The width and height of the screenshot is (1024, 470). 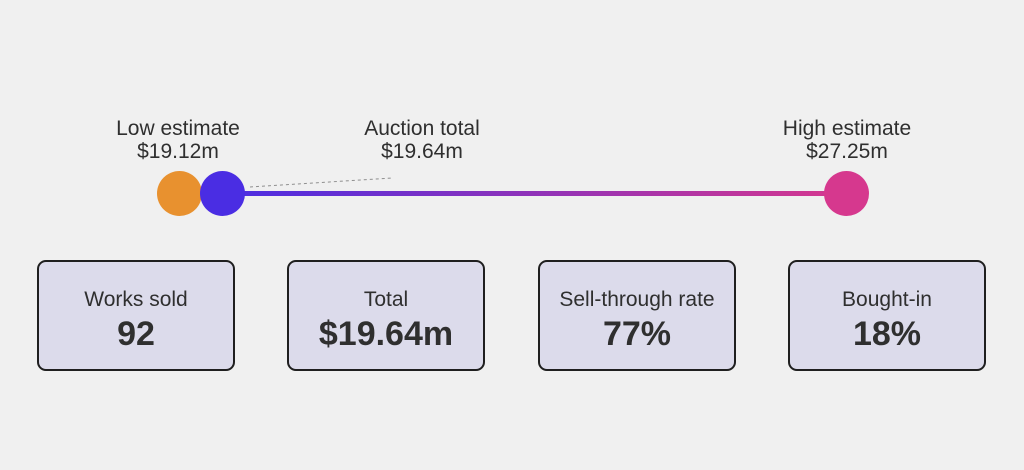 What do you see at coordinates (222, 193) in the screenshot?
I see `auction-total-marker` at bounding box center [222, 193].